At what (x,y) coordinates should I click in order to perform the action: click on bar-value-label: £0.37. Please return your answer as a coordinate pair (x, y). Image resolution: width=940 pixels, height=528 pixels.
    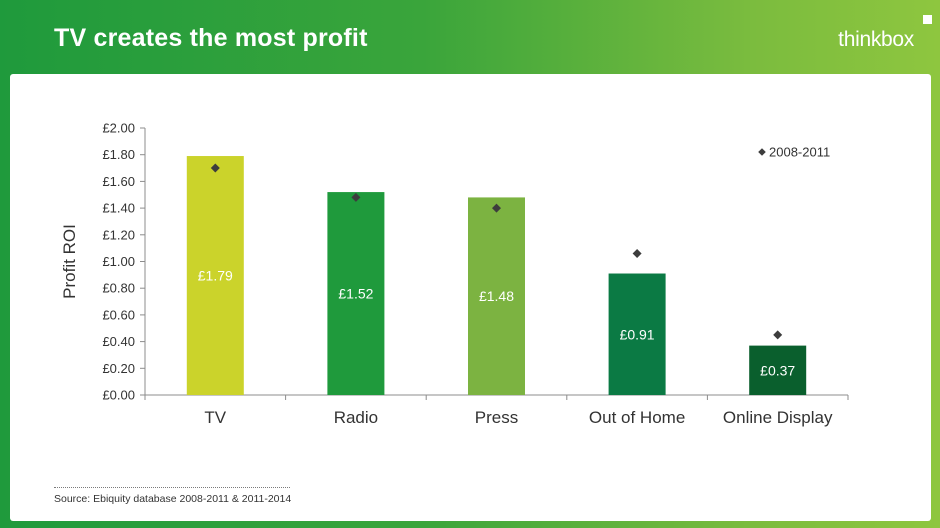
    Looking at the image, I should click on (777, 370).